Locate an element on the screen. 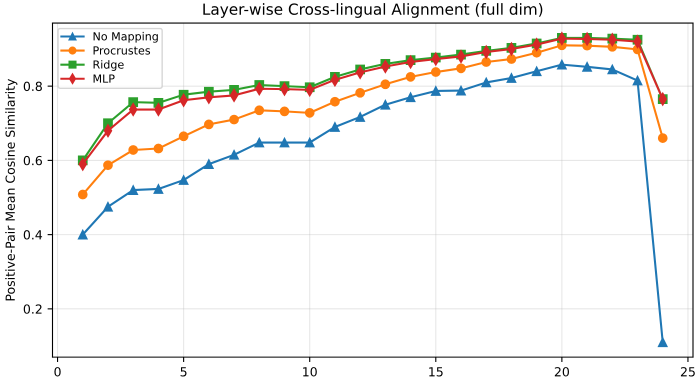  legend-label: Procrustes is located at coordinates (122, 50).